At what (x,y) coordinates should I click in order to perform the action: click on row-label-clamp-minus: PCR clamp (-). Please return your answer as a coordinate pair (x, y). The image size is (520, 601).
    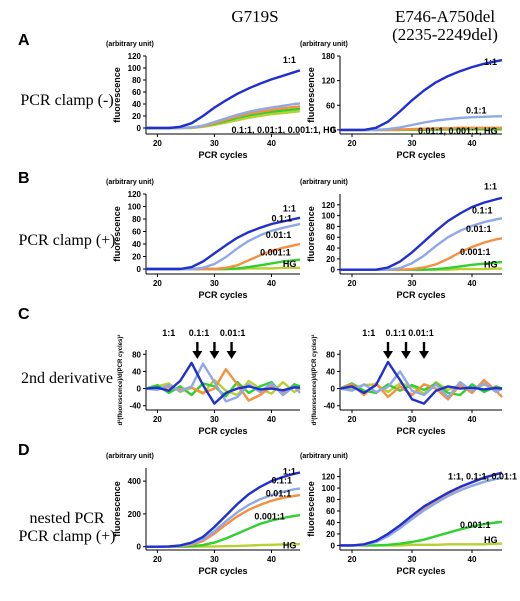
    Looking at the image, I should click on (67, 100).